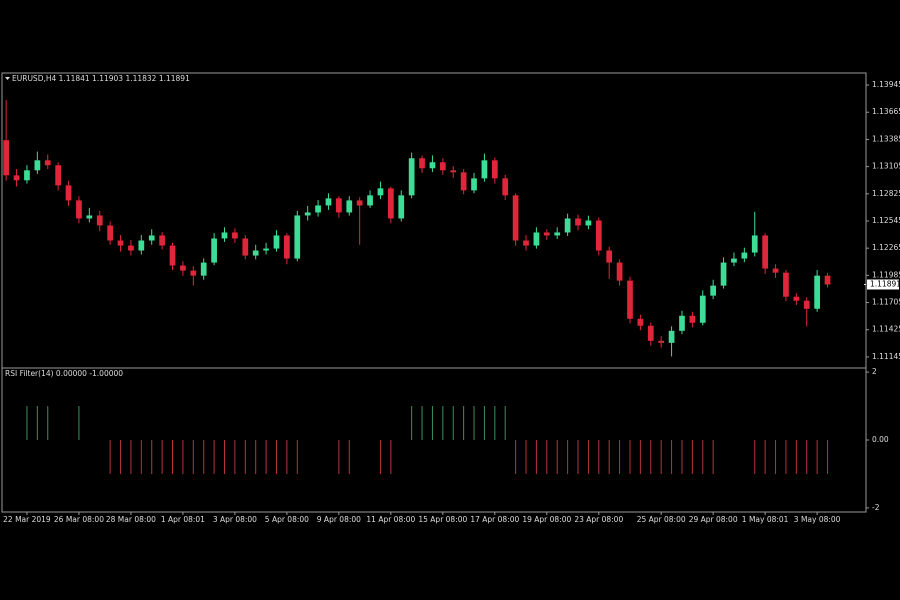 Image resolution: width=900 pixels, height=600 pixels. I want to click on x-tick-label: 22 Mar 2019, so click(27, 519).